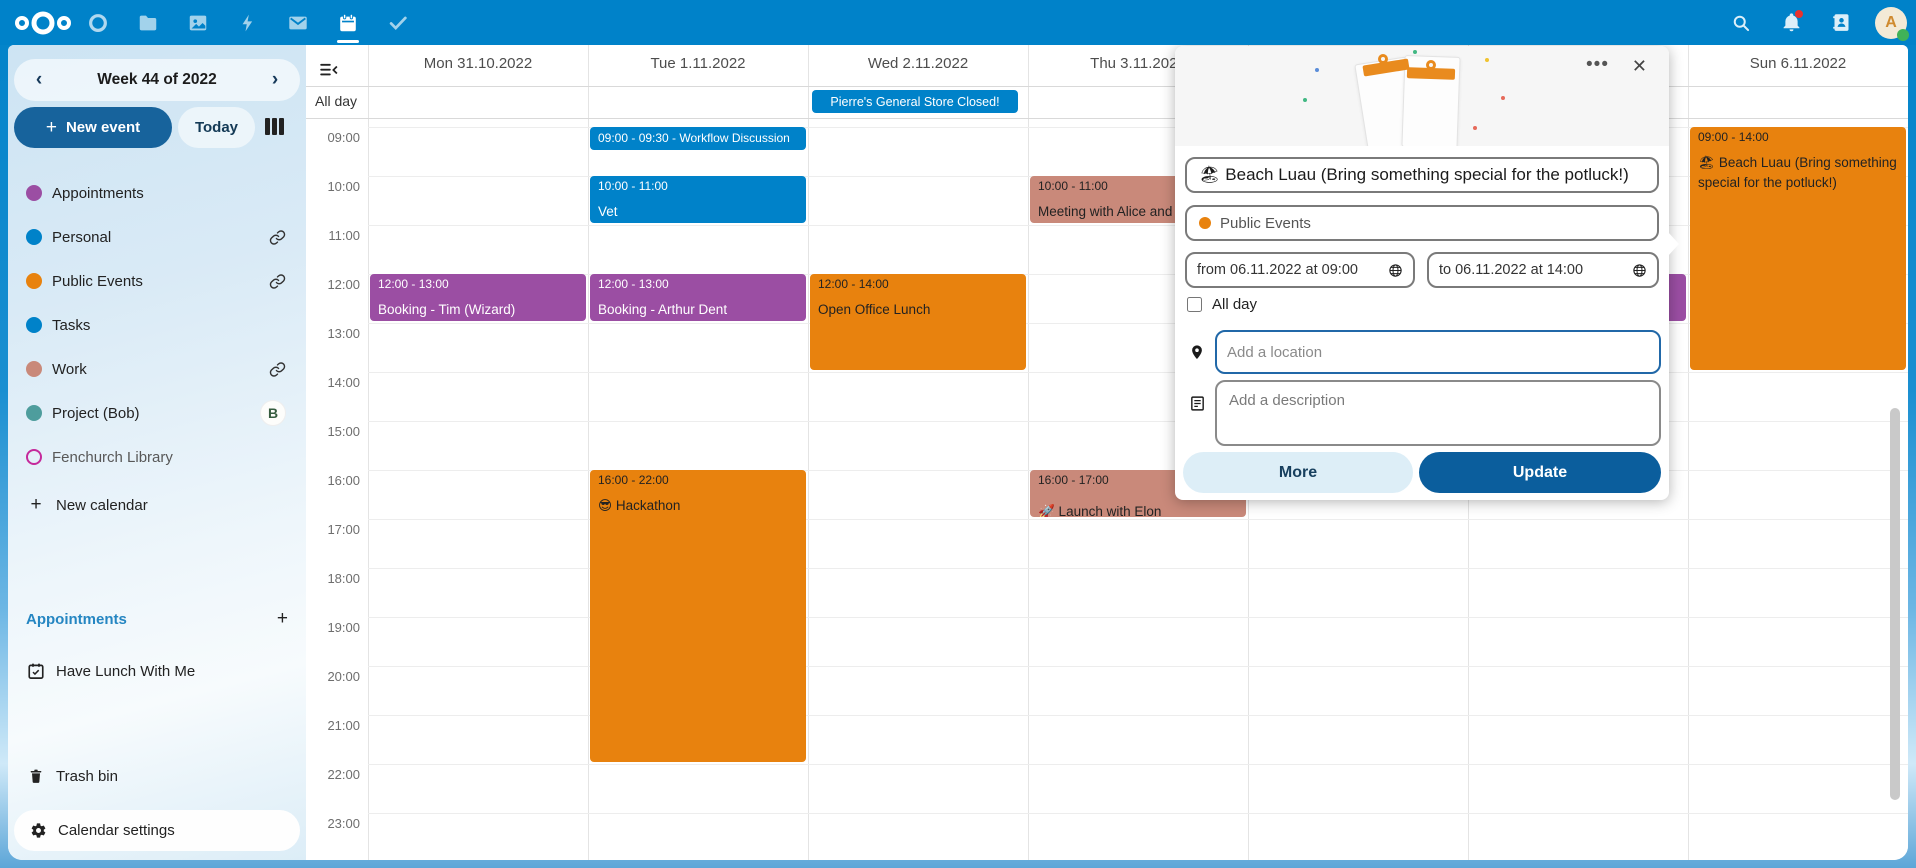  I want to click on collapse-all-day-icon, so click(329, 72).